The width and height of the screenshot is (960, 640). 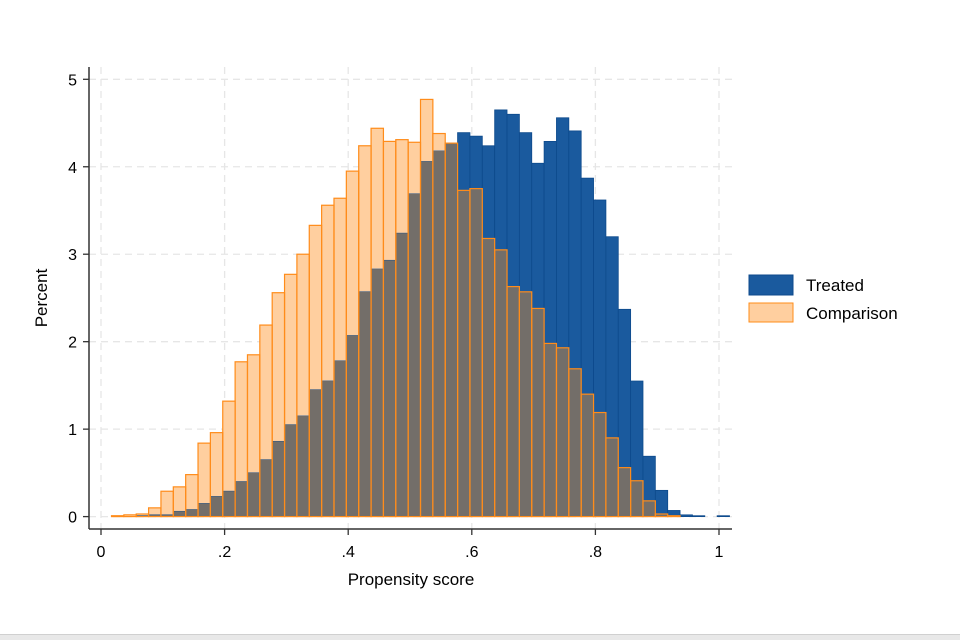 What do you see at coordinates (411, 579) in the screenshot?
I see `x-axis-title: Propensity score` at bounding box center [411, 579].